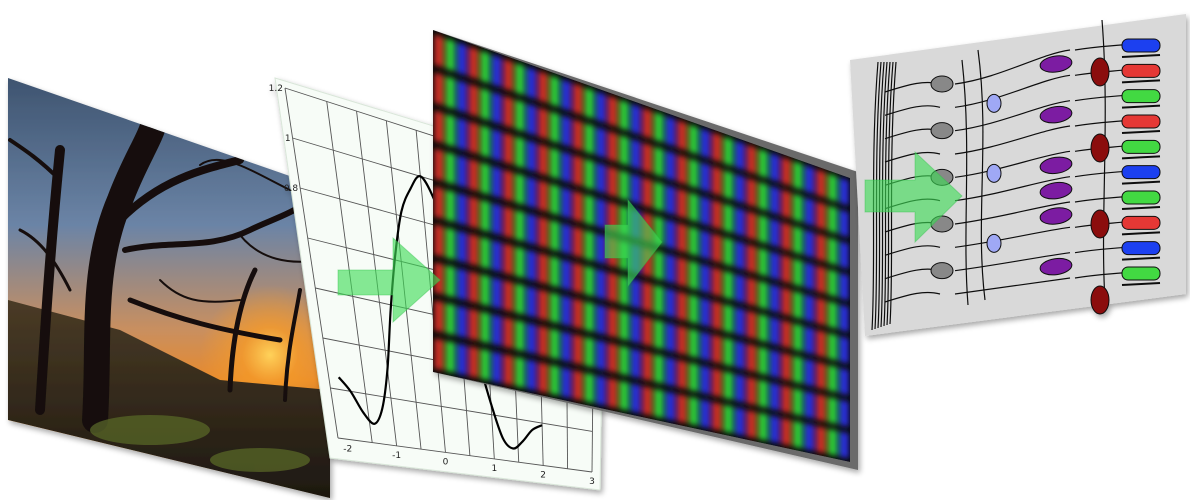 The height and width of the screenshot is (500, 1190). What do you see at coordinates (942, 84) in the screenshot?
I see `ganglion-cell` at bounding box center [942, 84].